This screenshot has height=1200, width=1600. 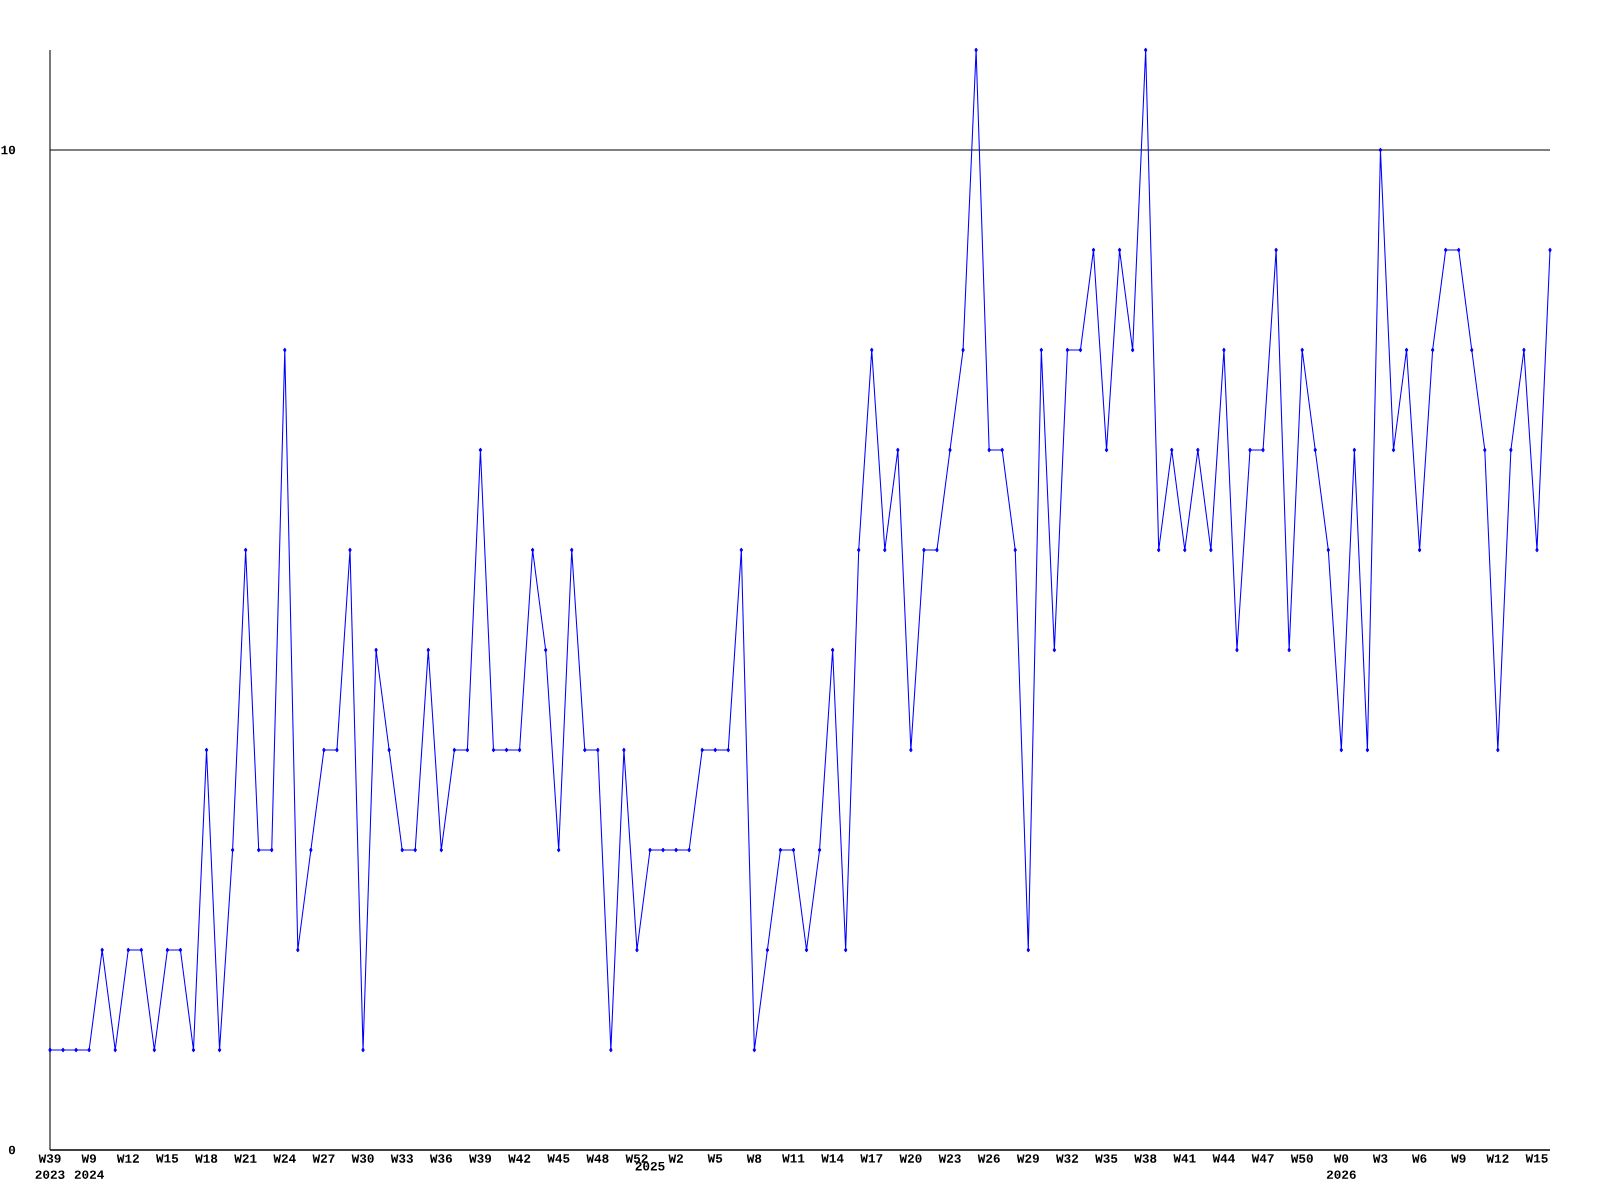 What do you see at coordinates (284, 1158) in the screenshot?
I see `x-tick-label: W24` at bounding box center [284, 1158].